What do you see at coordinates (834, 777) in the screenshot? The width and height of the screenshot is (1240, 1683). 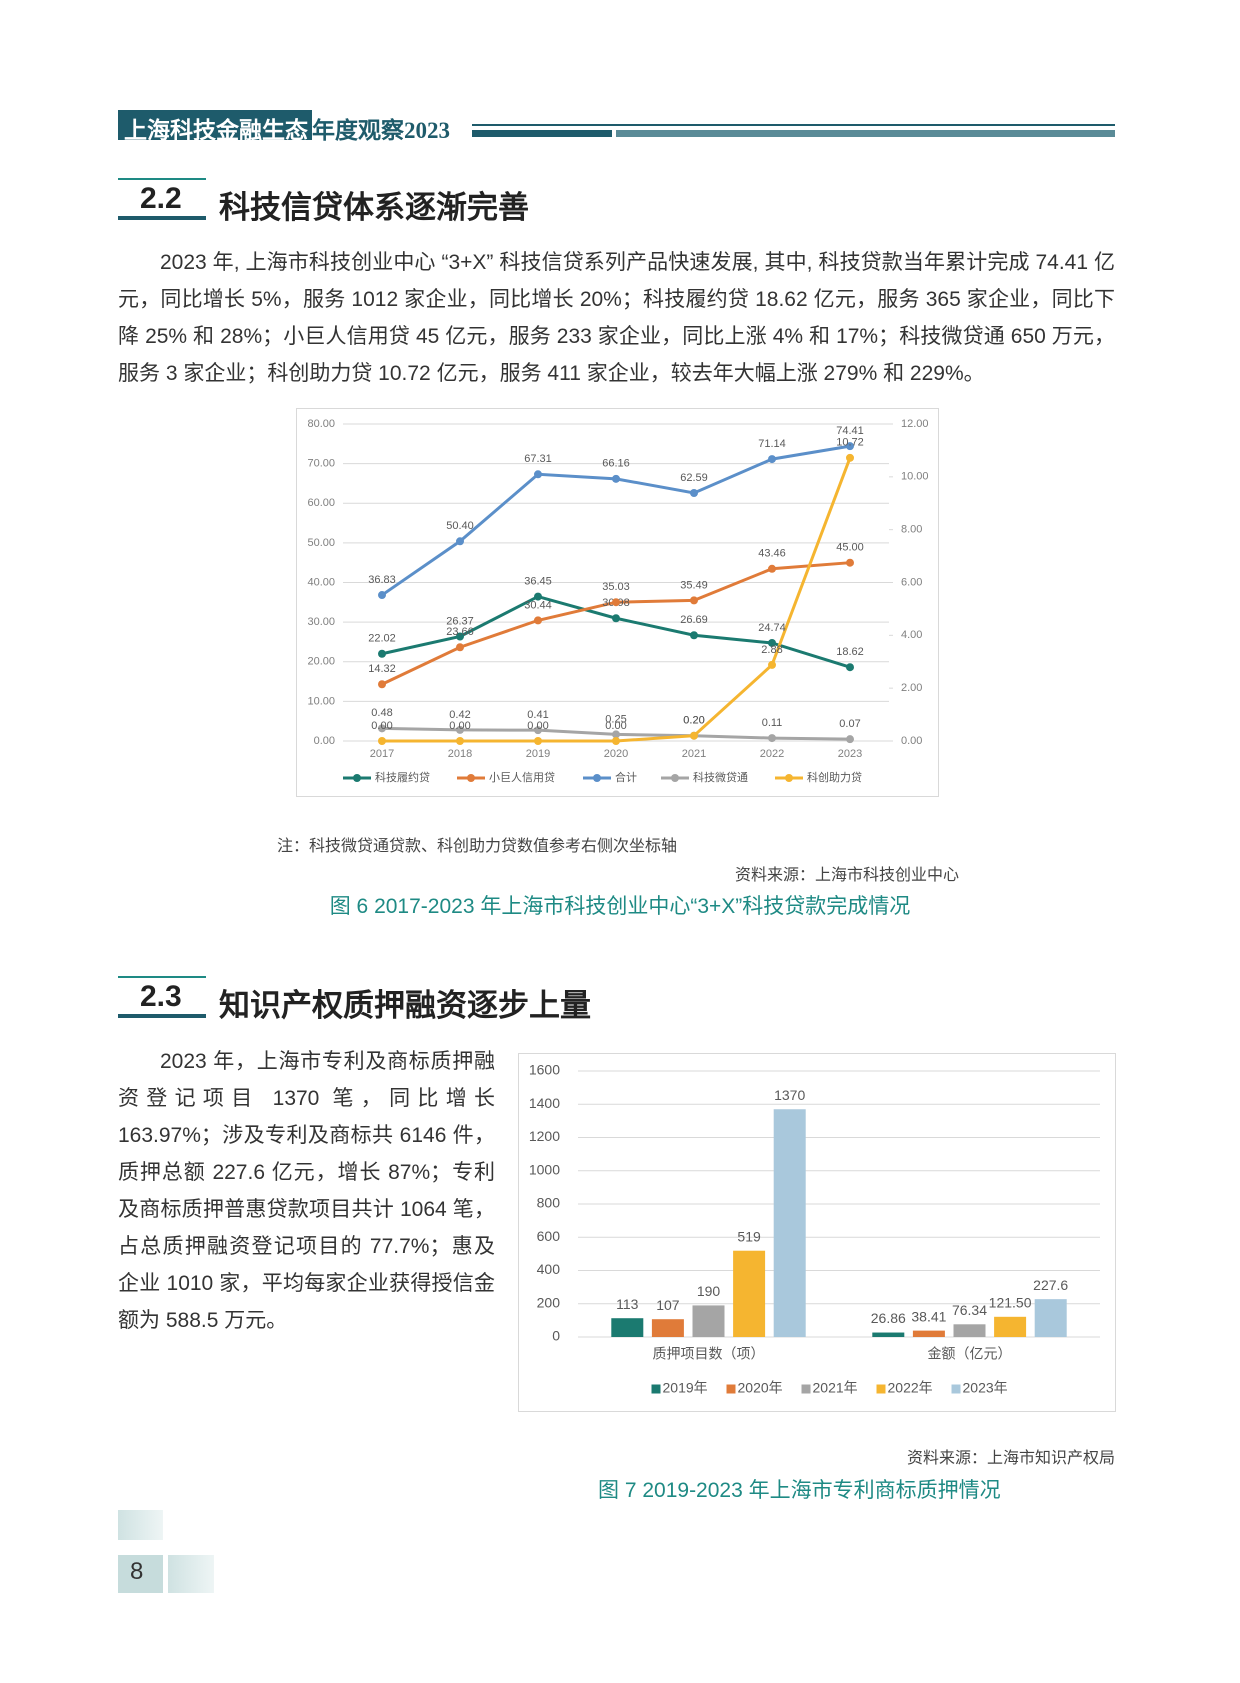 I see `legend-label: 科创助力贷` at bounding box center [834, 777].